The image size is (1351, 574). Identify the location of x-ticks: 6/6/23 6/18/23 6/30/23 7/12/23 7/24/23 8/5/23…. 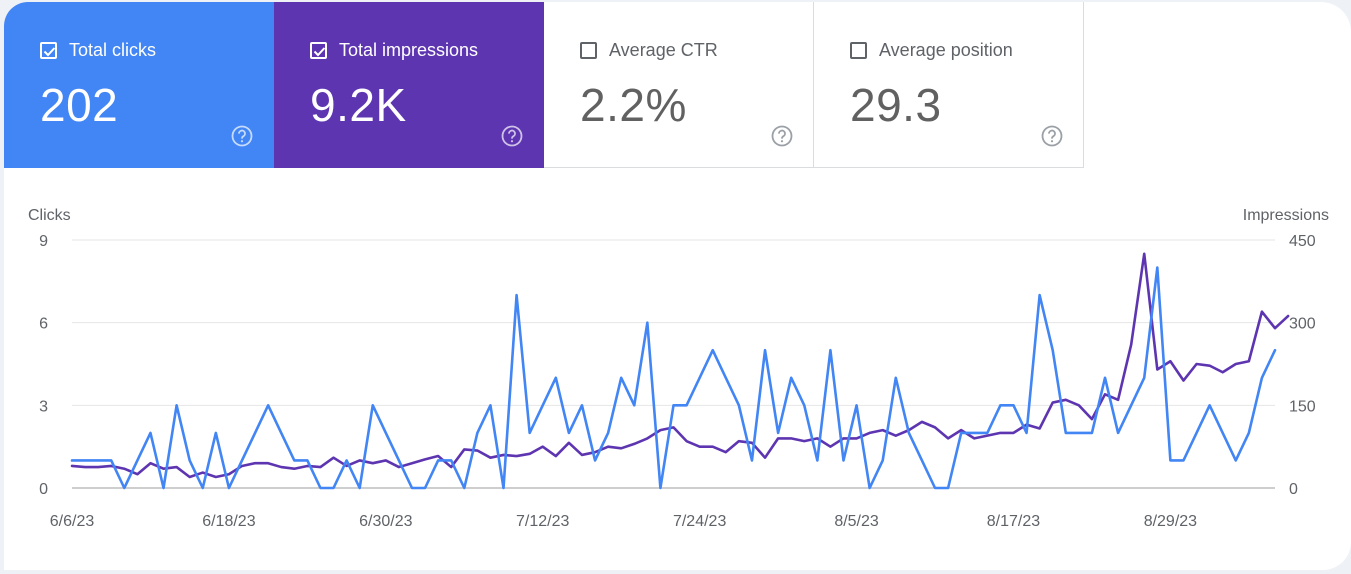
(623, 521).